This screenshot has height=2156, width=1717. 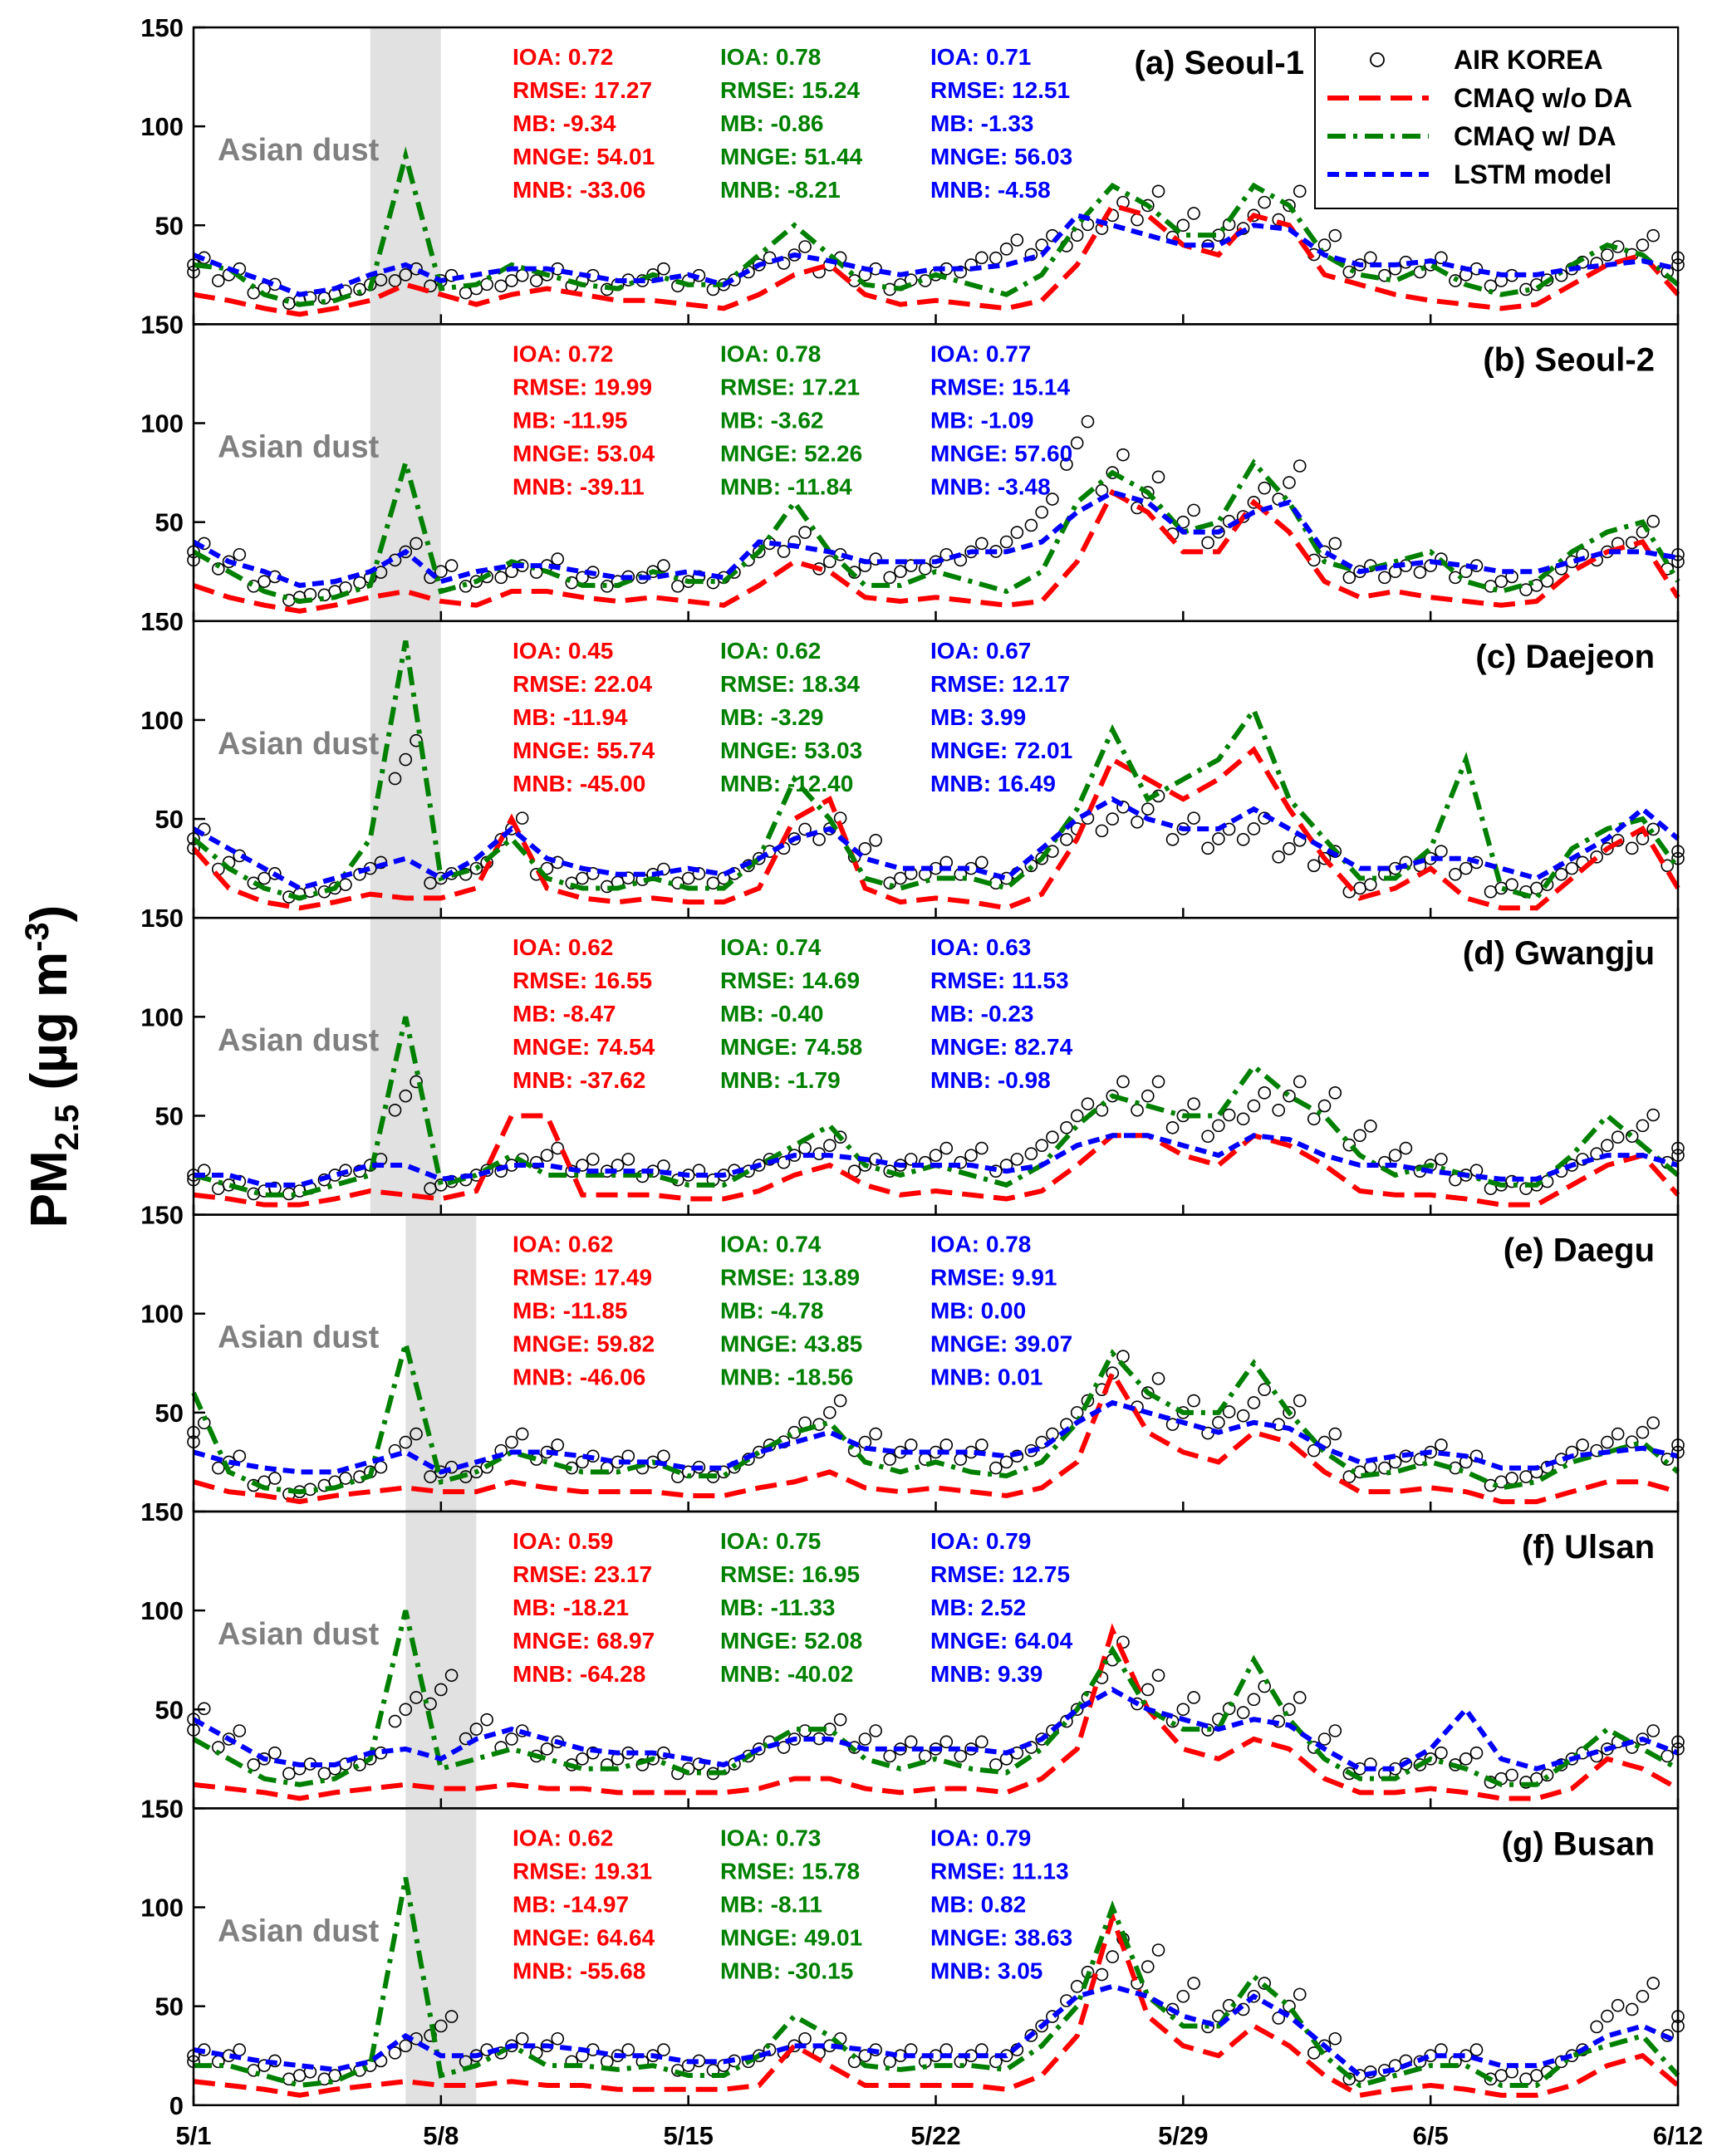 I want to click on asian-dust-band, so click(x=441, y=1363).